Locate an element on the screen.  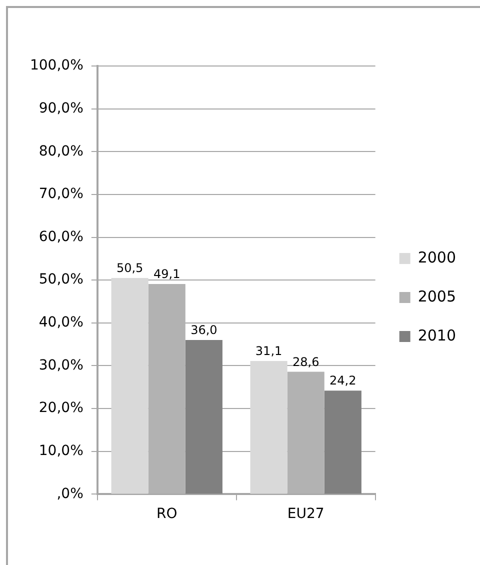
y-tick-label: 60,0% is located at coordinates (61, 236).